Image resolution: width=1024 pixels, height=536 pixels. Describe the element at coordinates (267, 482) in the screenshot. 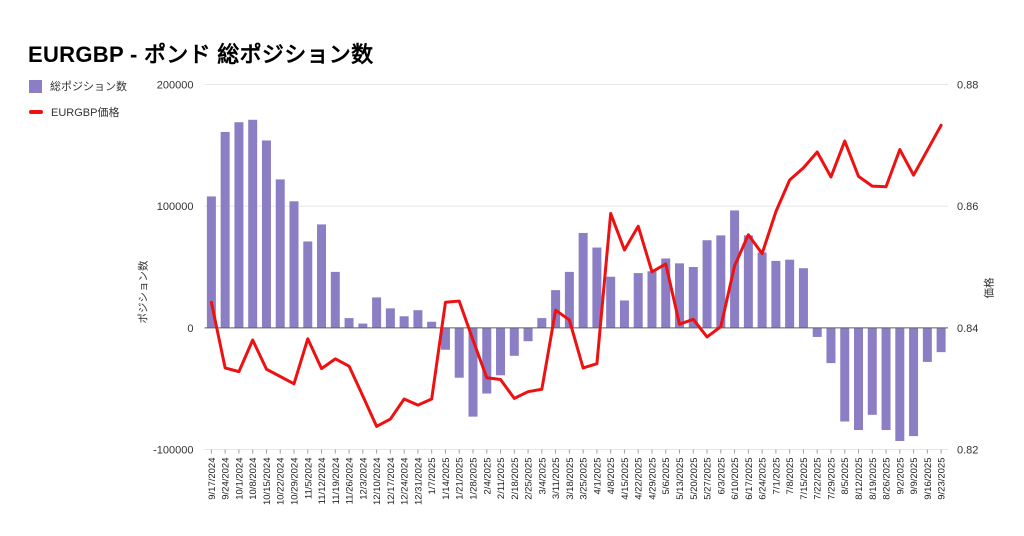

I see `x-axis-date-label: 10/15/2024` at that location.